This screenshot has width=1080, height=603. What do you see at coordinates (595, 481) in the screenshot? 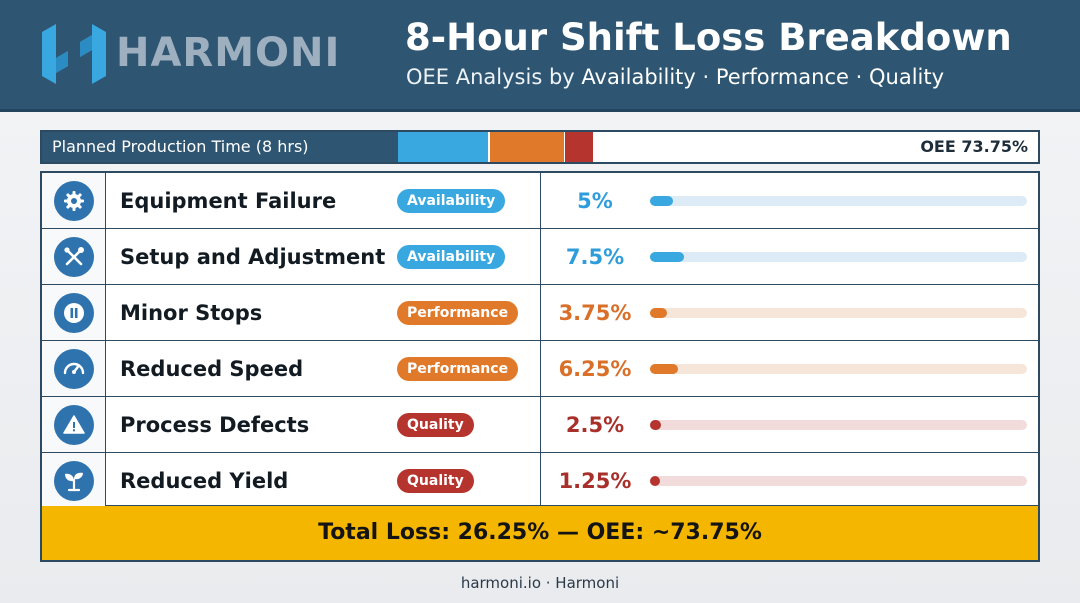
I see `loss-percent: 1.25%` at bounding box center [595, 481].